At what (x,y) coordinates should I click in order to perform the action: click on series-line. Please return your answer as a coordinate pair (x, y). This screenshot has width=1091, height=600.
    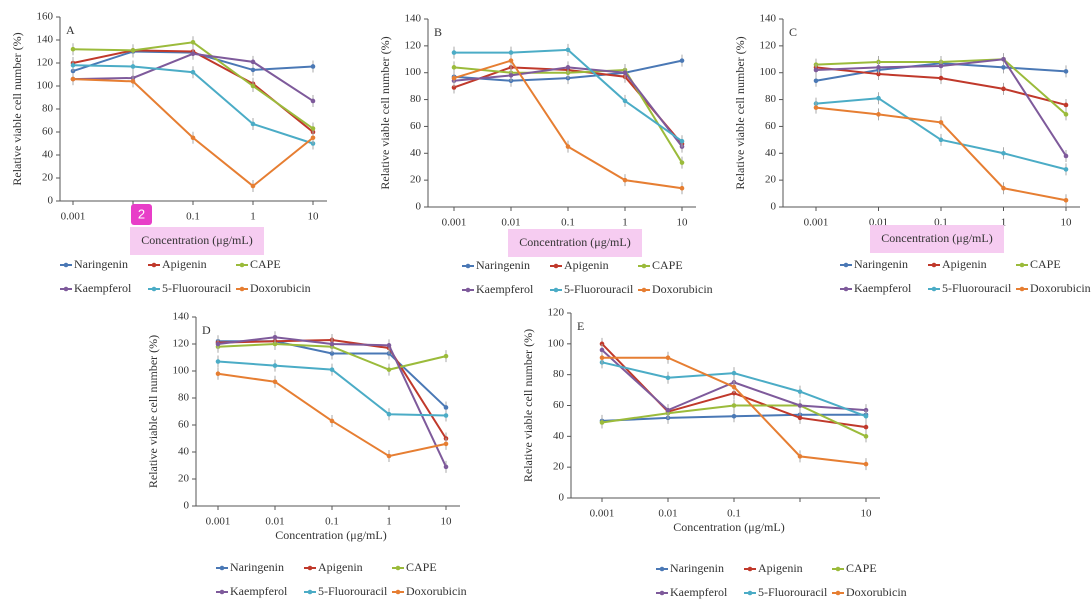
    Looking at the image, I should click on (941, 134).